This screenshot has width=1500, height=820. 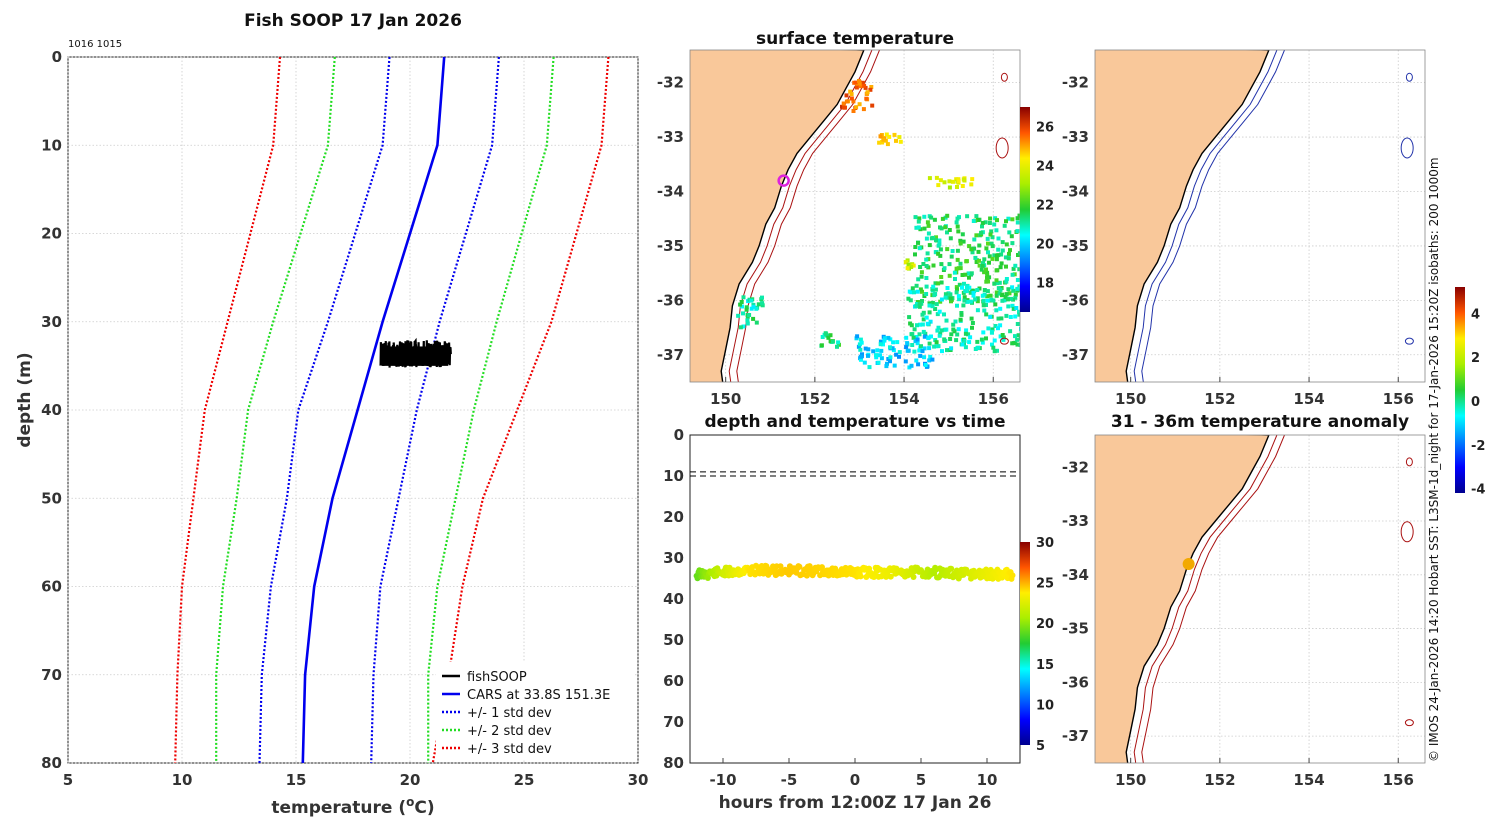 I want to click on legend-label: +/- 2 std dev, so click(x=509, y=731).